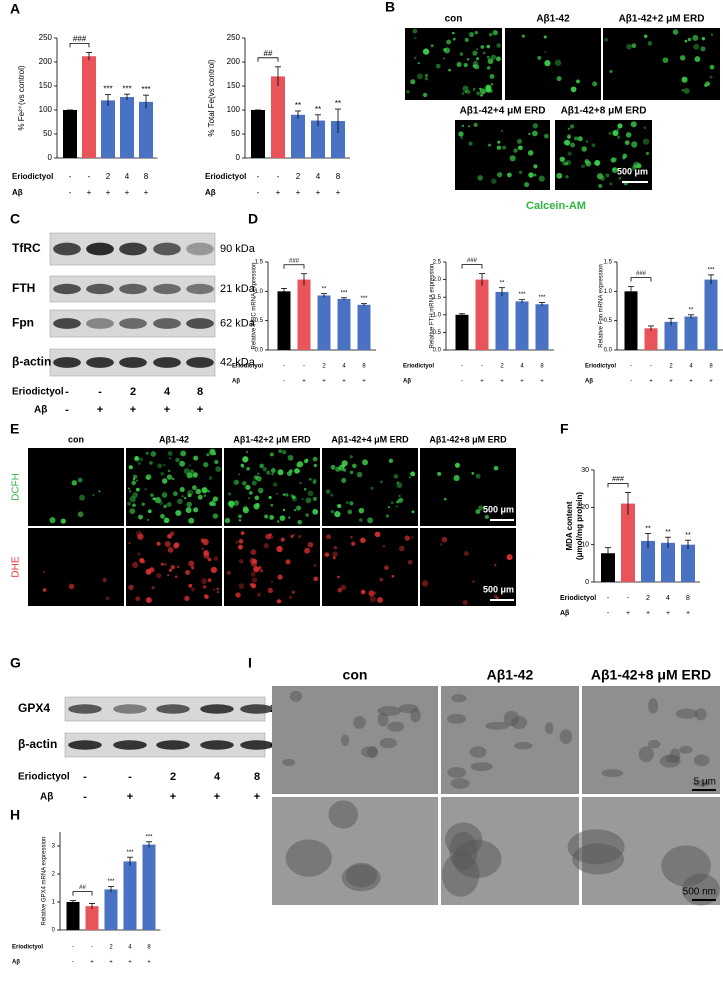 Image resolution: width=723 pixels, height=991 pixels. Describe the element at coordinates (437, 280) in the screenshot. I see `y-tick-label: 2.0` at that location.